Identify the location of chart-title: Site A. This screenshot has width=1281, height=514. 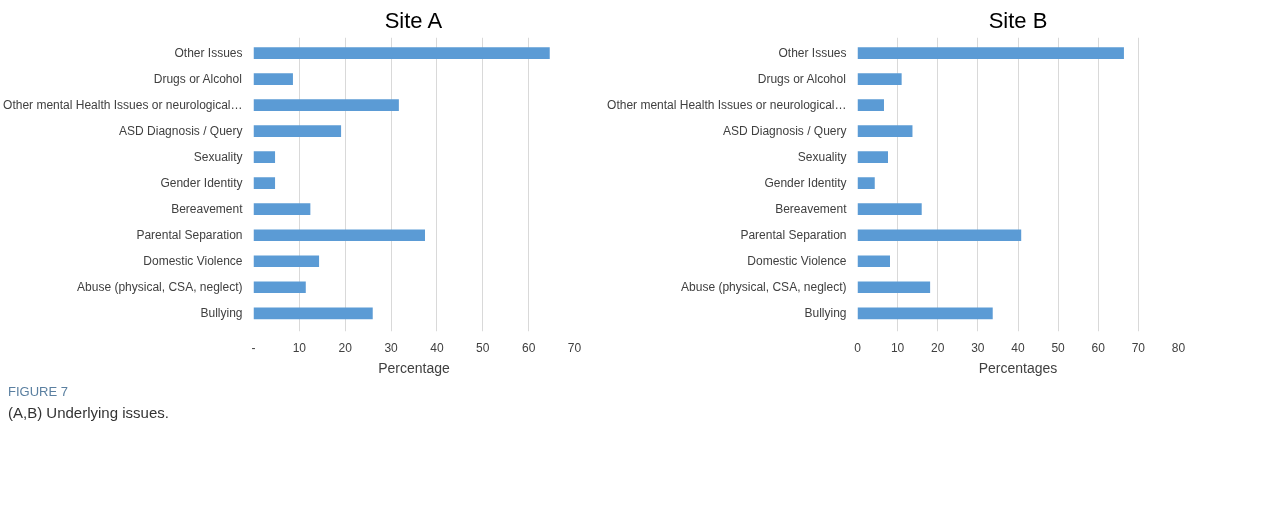
(413, 20).